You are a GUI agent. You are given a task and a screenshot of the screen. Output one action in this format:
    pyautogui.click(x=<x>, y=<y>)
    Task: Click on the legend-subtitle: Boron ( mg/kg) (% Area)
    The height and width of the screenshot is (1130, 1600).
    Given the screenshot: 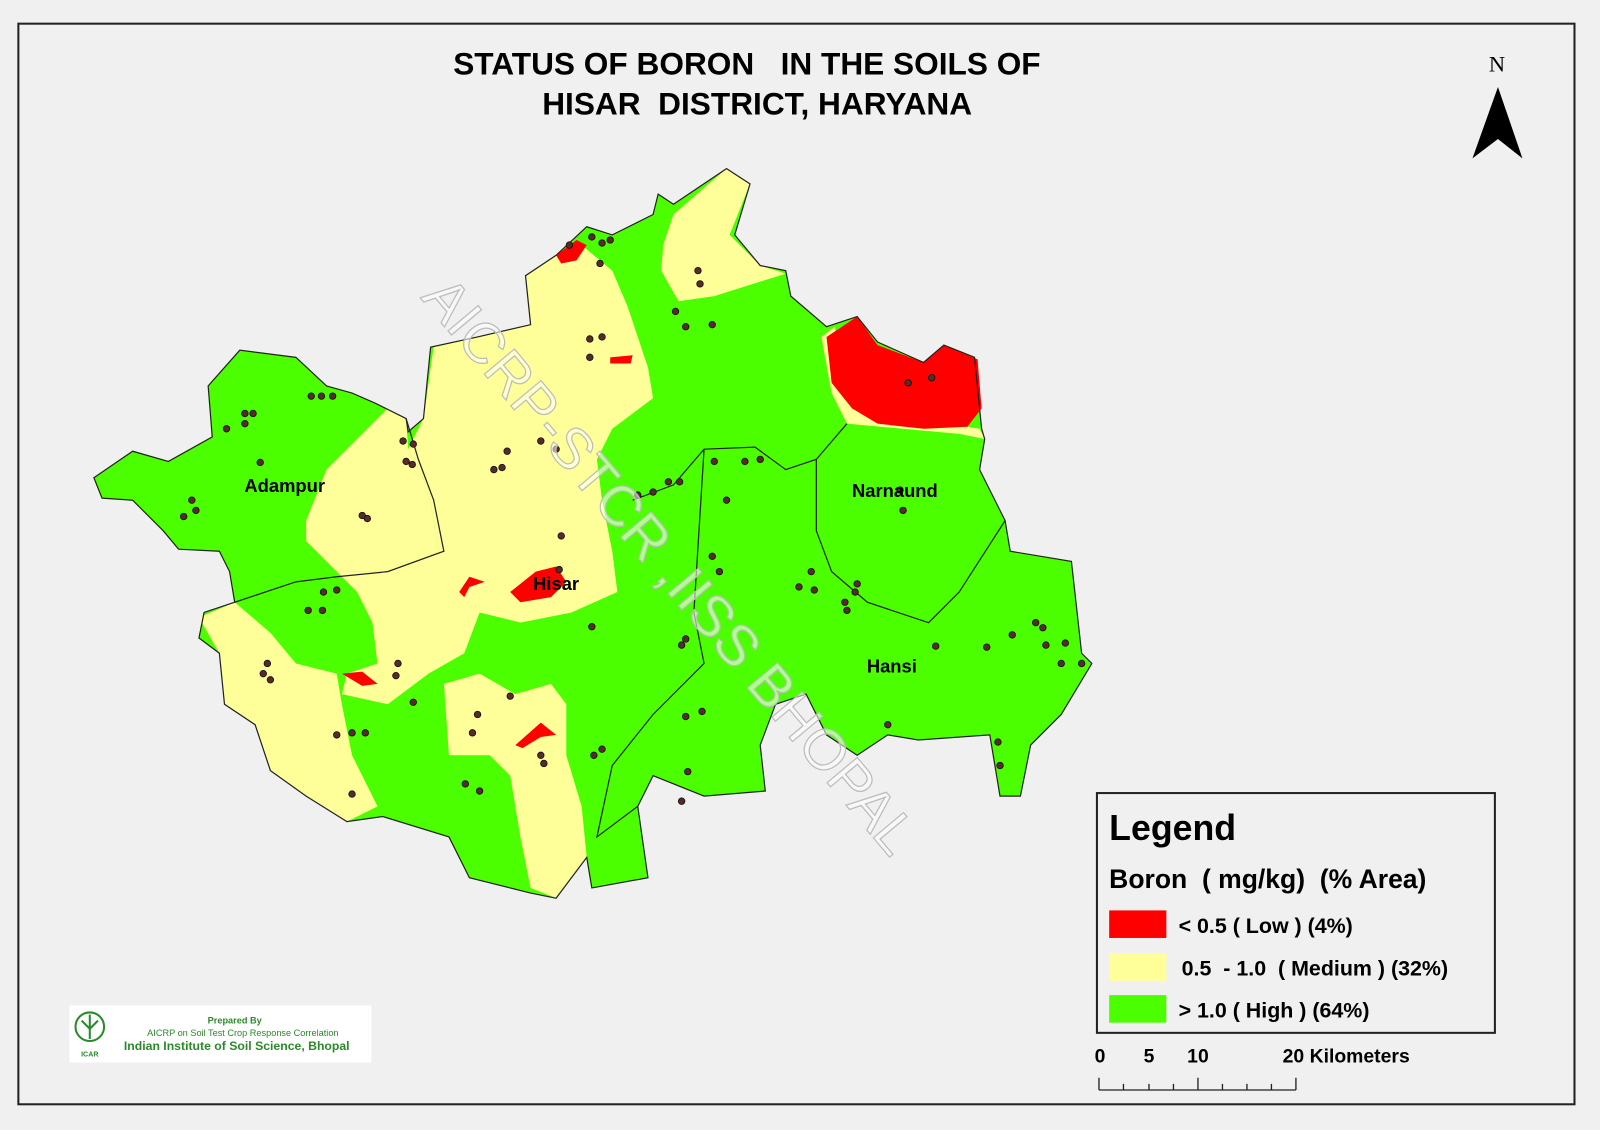 What is the action you would take?
    pyautogui.click(x=1267, y=879)
    